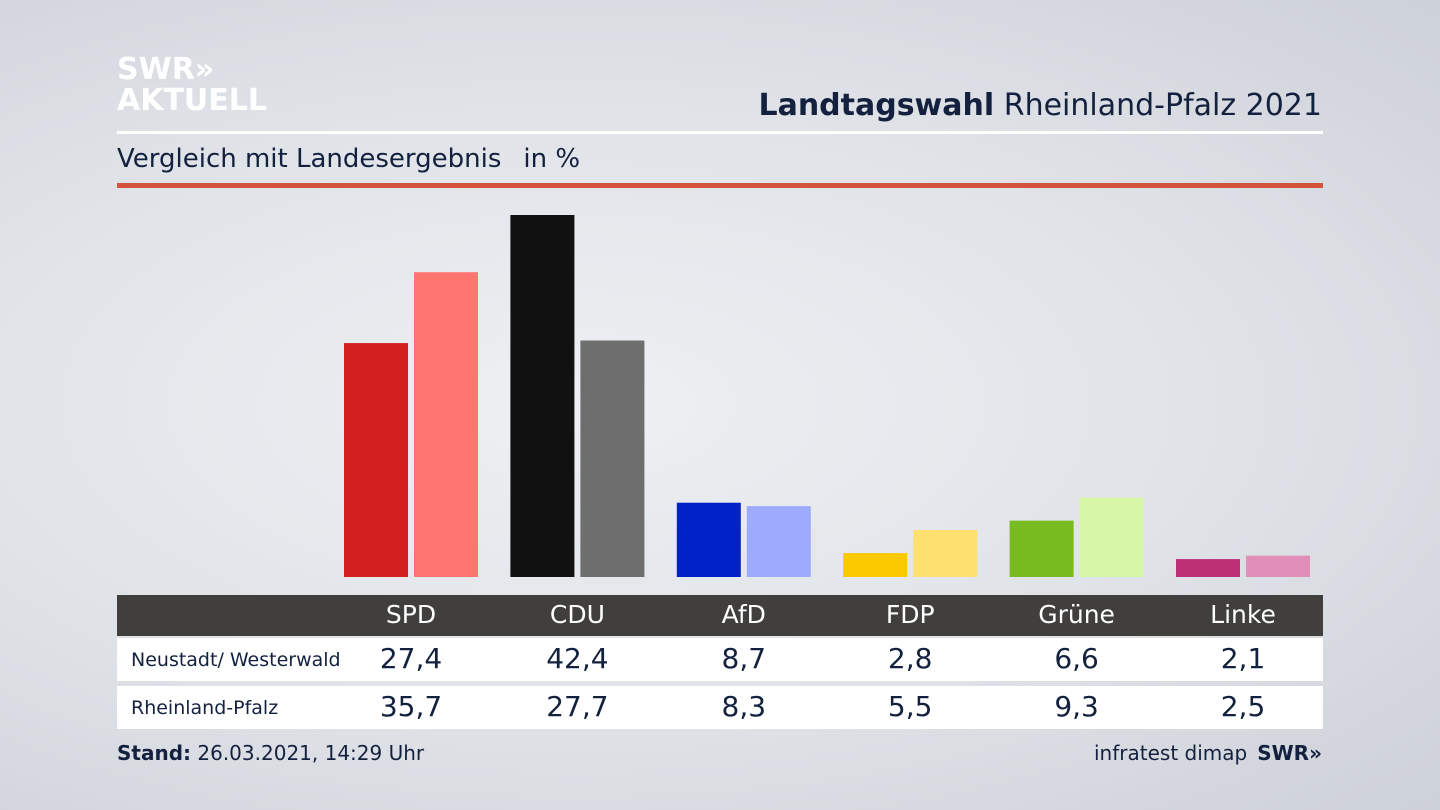 The image size is (1440, 810). What do you see at coordinates (1243, 658) in the screenshot?
I see `value-label: 2,1` at bounding box center [1243, 658].